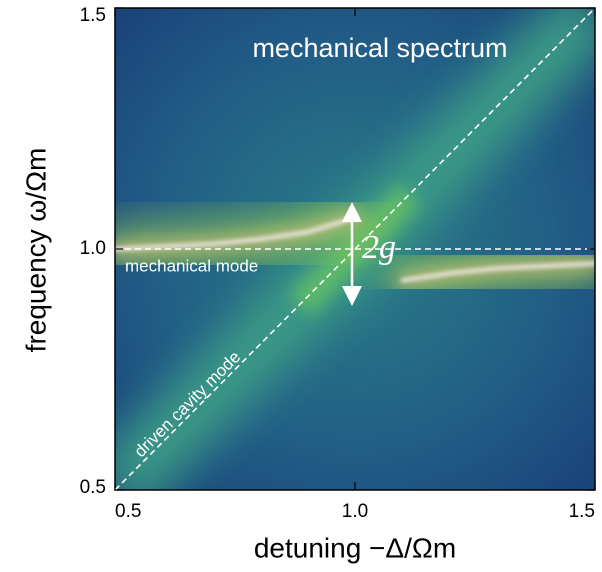 This screenshot has height=572, width=602. Describe the element at coordinates (379, 247) in the screenshot. I see `splitting-label: 2g` at that location.